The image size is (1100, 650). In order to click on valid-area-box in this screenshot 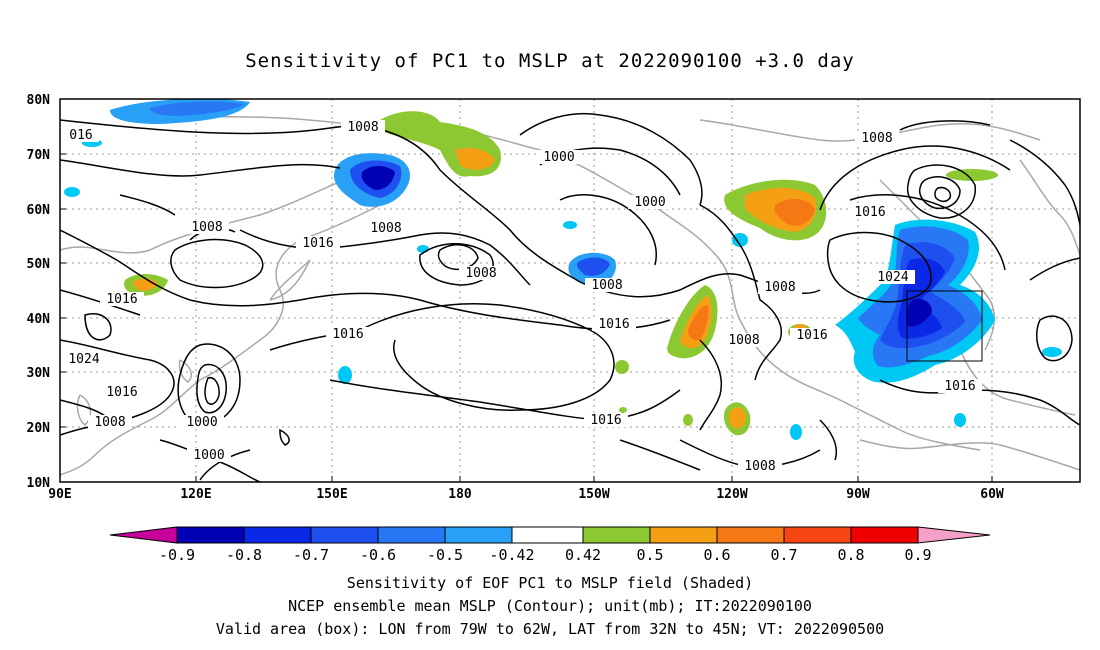, I will do `click(944, 326)`.